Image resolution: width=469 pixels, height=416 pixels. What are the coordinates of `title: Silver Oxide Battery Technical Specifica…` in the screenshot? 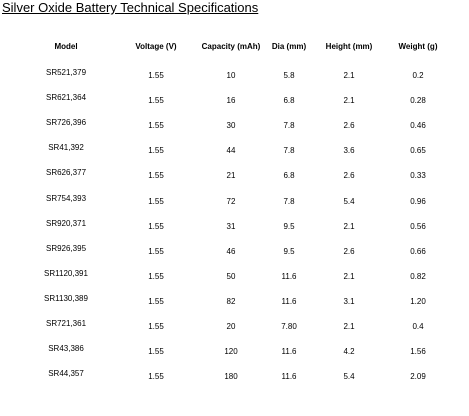 It's located at (130, 7).